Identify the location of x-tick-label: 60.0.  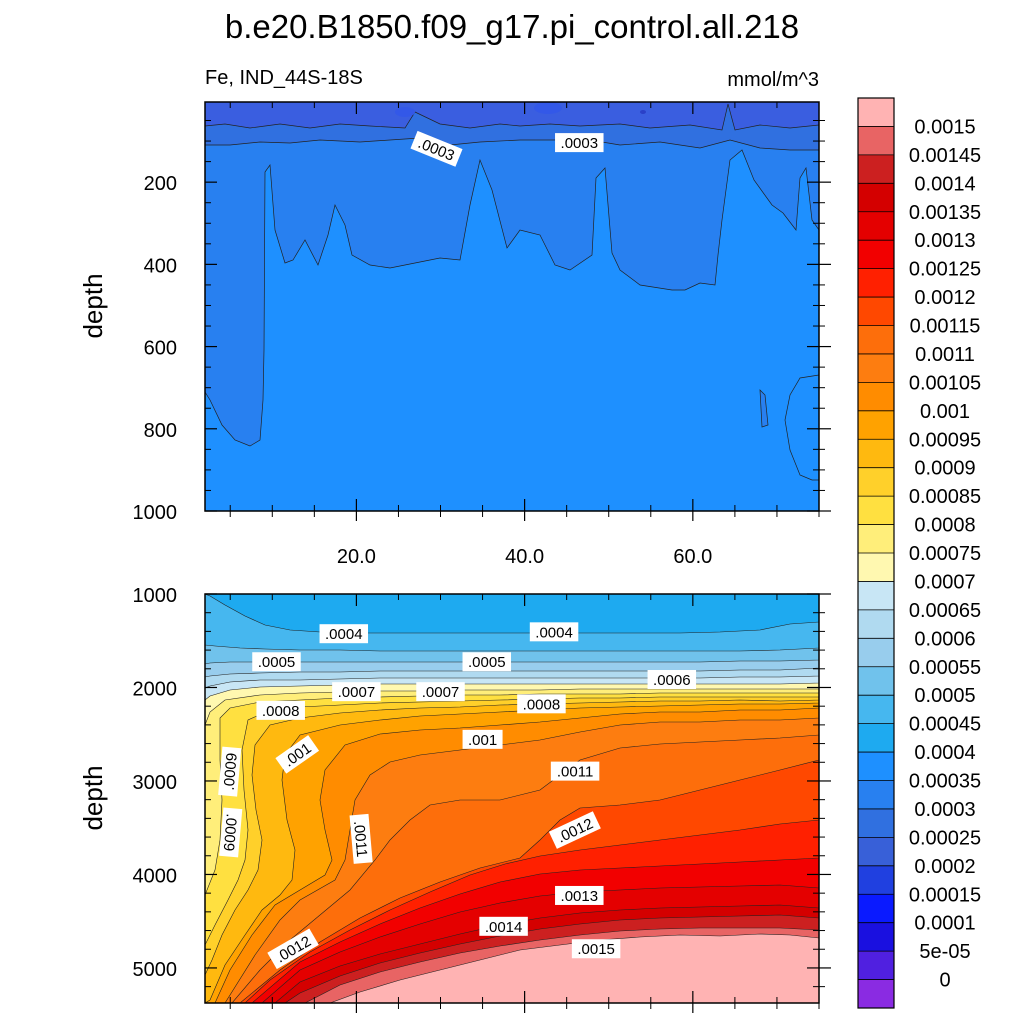
(692, 557).